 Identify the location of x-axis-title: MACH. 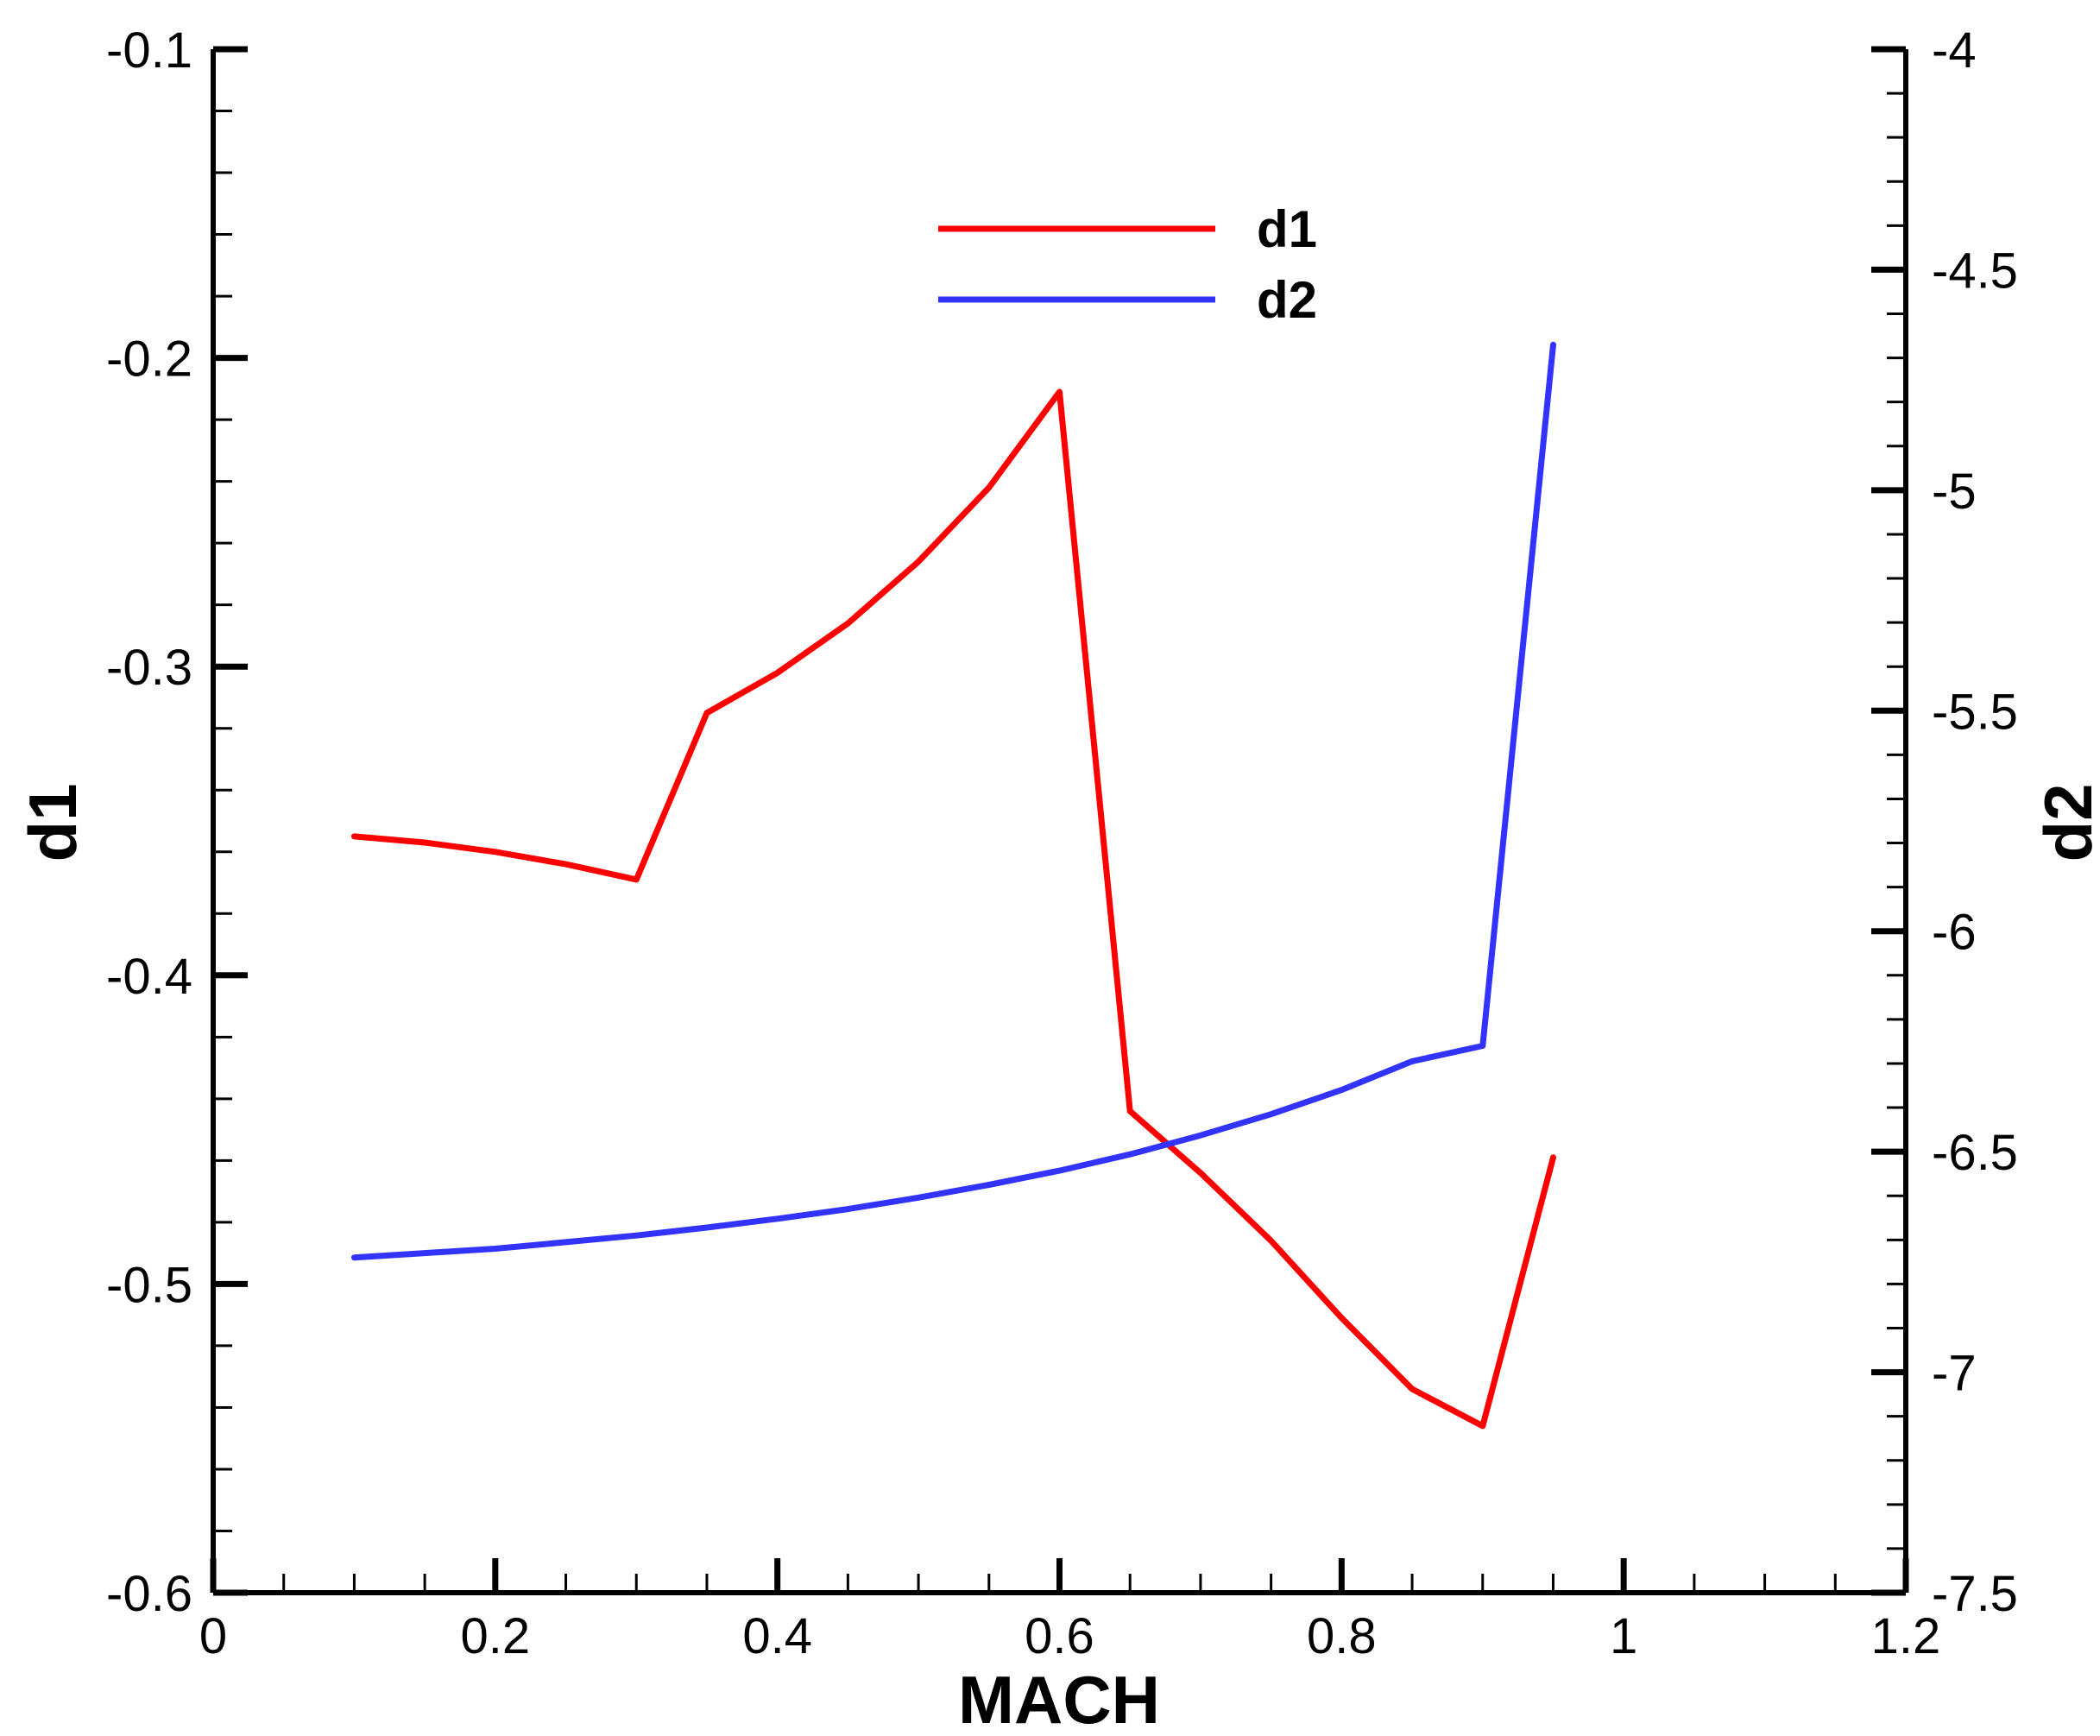
(1059, 1699).